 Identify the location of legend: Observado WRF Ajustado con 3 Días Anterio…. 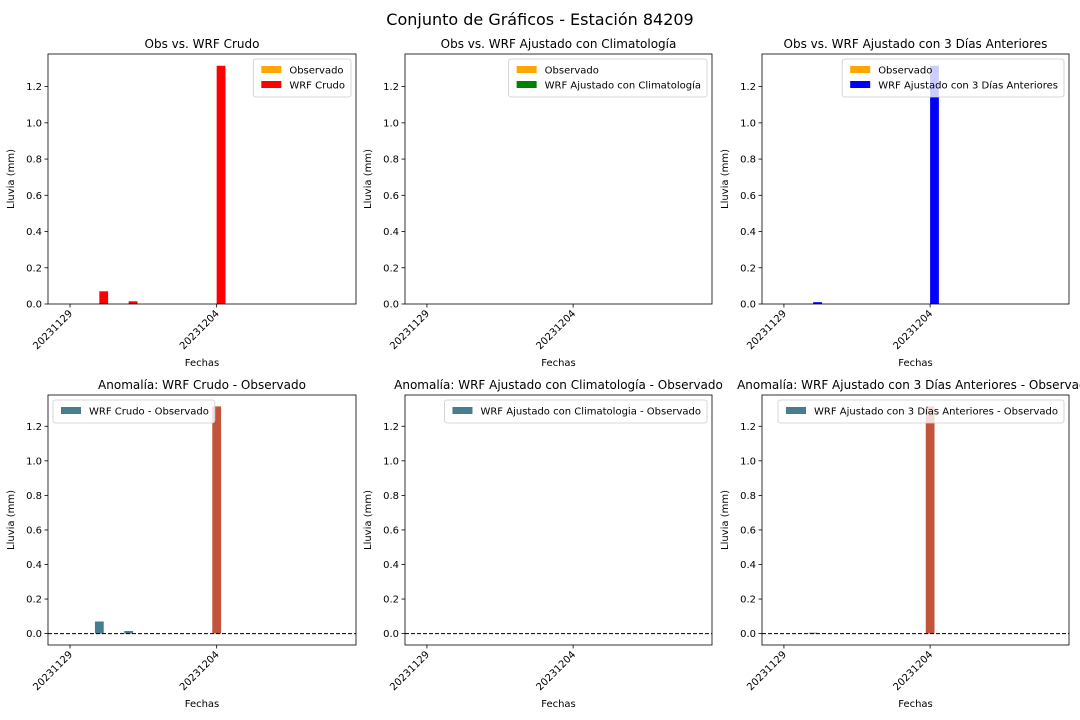
(953, 78).